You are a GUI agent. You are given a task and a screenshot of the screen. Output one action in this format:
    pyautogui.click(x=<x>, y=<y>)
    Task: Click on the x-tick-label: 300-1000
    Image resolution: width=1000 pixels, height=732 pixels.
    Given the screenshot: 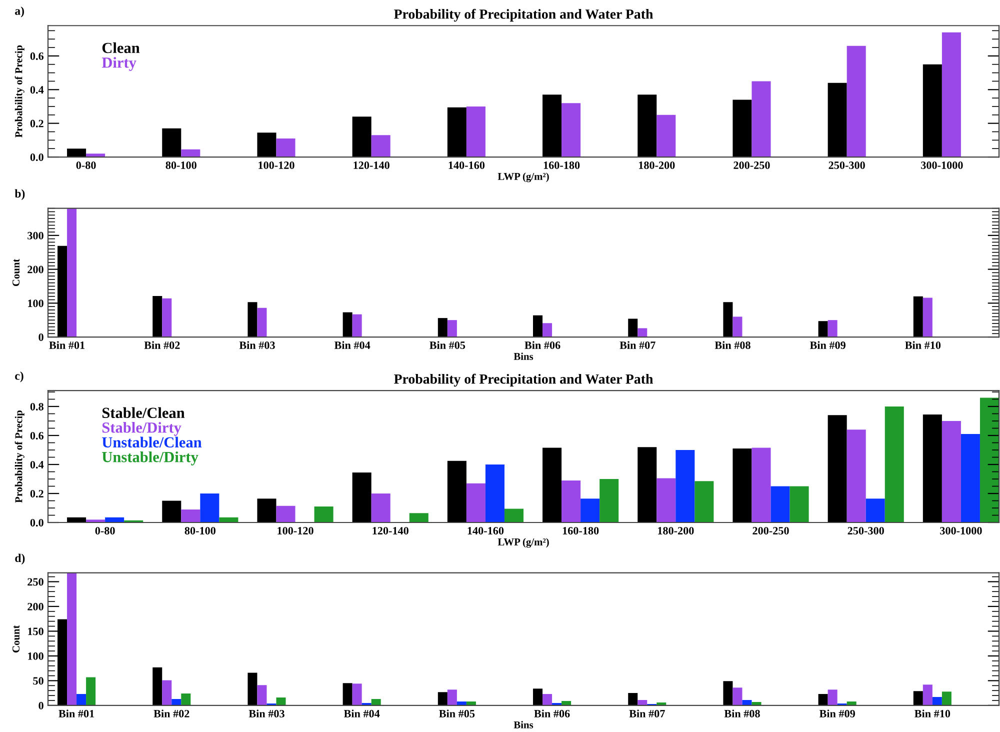 What is the action you would take?
    pyautogui.click(x=942, y=165)
    